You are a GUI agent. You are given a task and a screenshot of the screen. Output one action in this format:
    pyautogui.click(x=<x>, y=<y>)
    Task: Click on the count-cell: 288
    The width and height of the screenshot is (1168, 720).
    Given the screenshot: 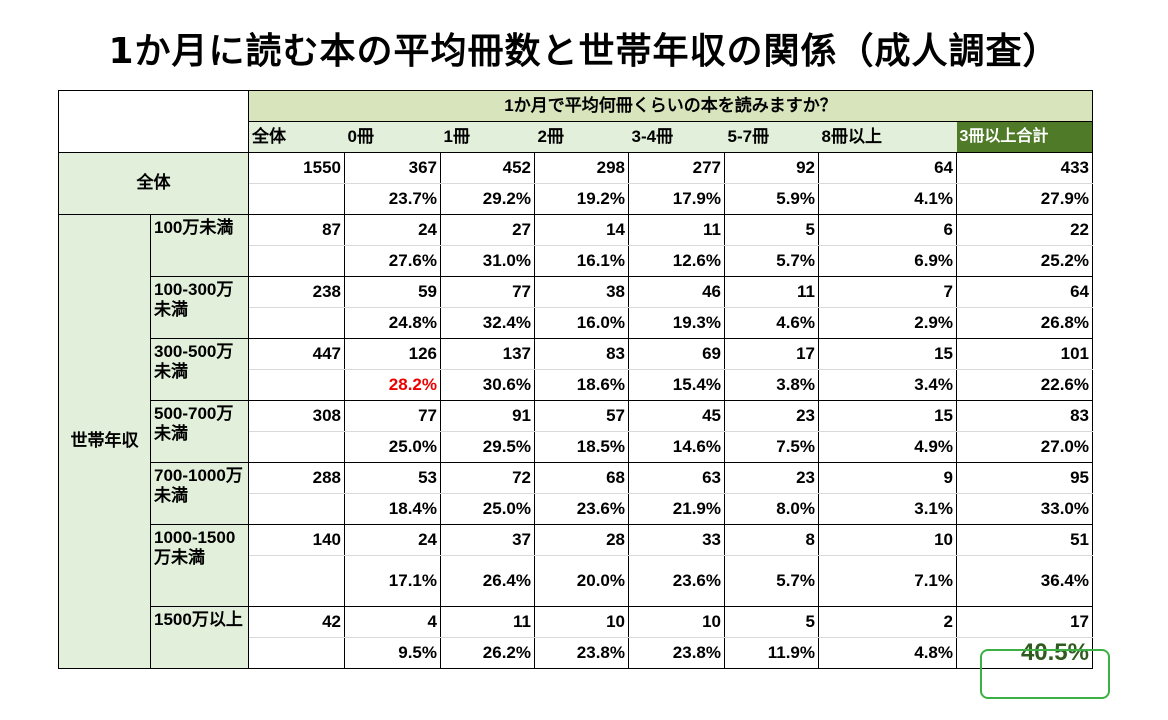 What is the action you would take?
    pyautogui.click(x=296, y=478)
    